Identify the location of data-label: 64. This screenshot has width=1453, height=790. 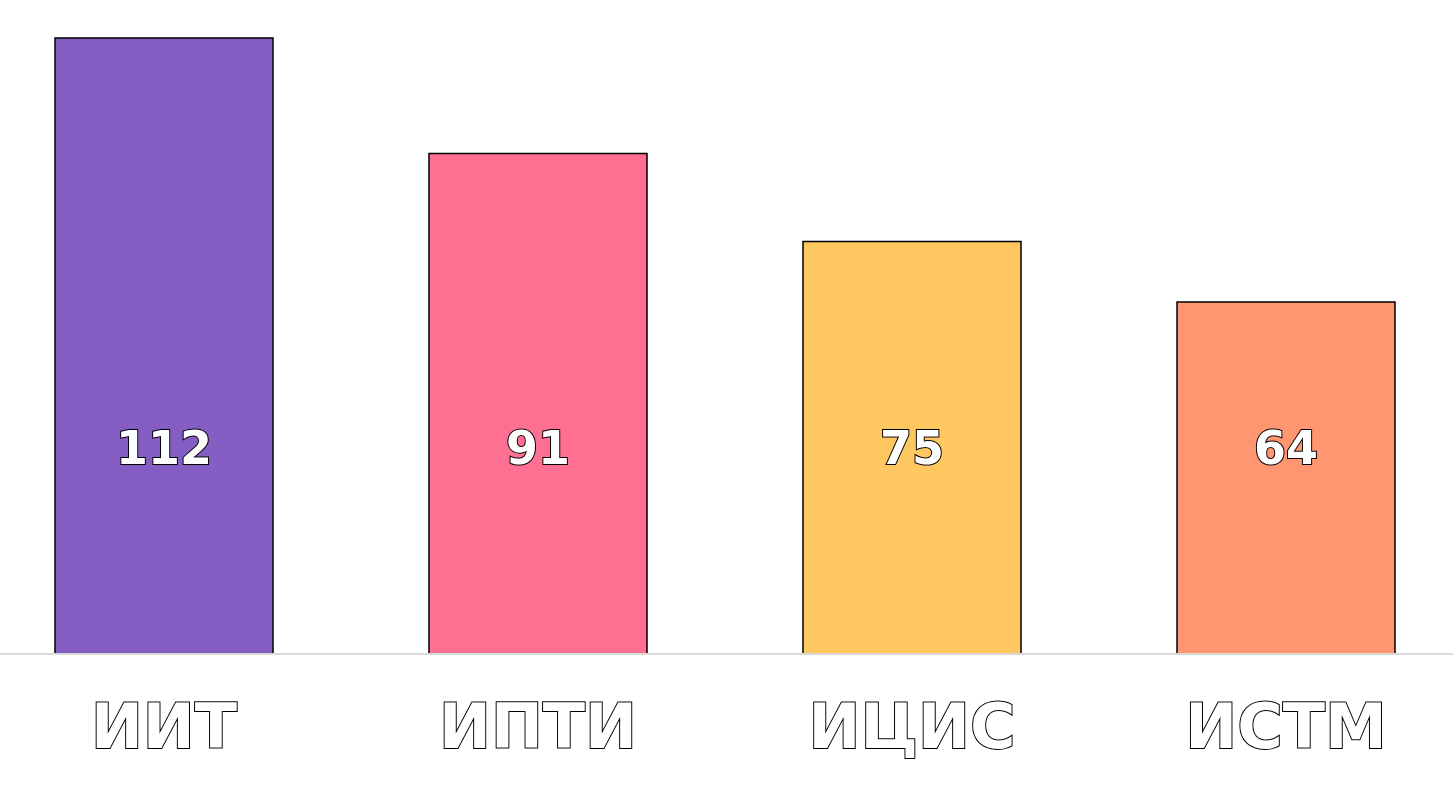
(1286, 448).